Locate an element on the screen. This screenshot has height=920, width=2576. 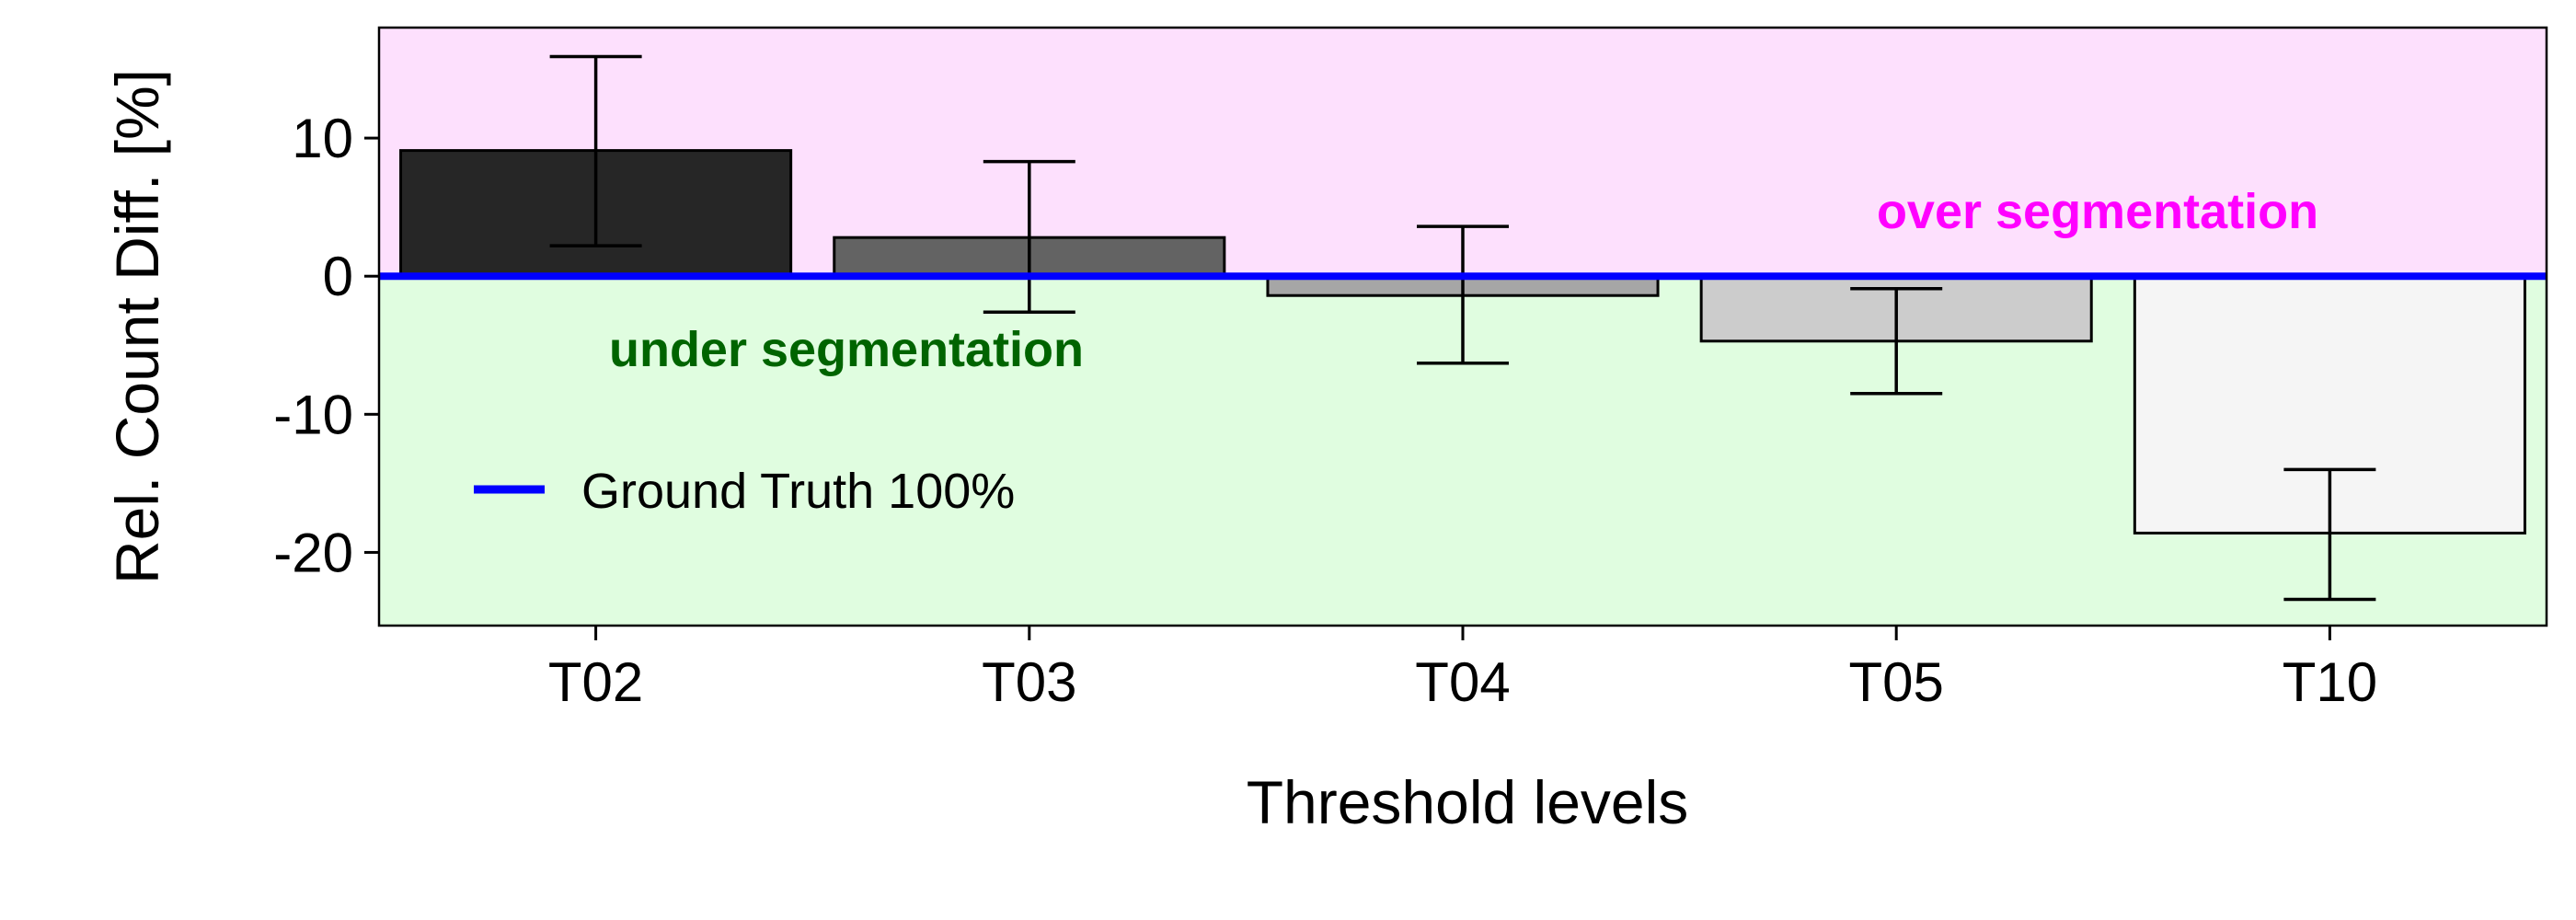
x-tick-label: T02 is located at coordinates (595, 682).